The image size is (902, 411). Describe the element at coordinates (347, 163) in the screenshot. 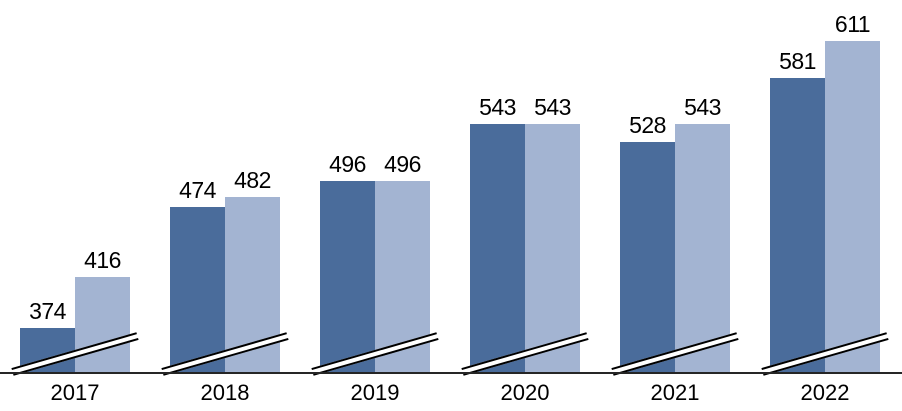

I see `data-label-2019-dark-blue-series: 496` at that location.